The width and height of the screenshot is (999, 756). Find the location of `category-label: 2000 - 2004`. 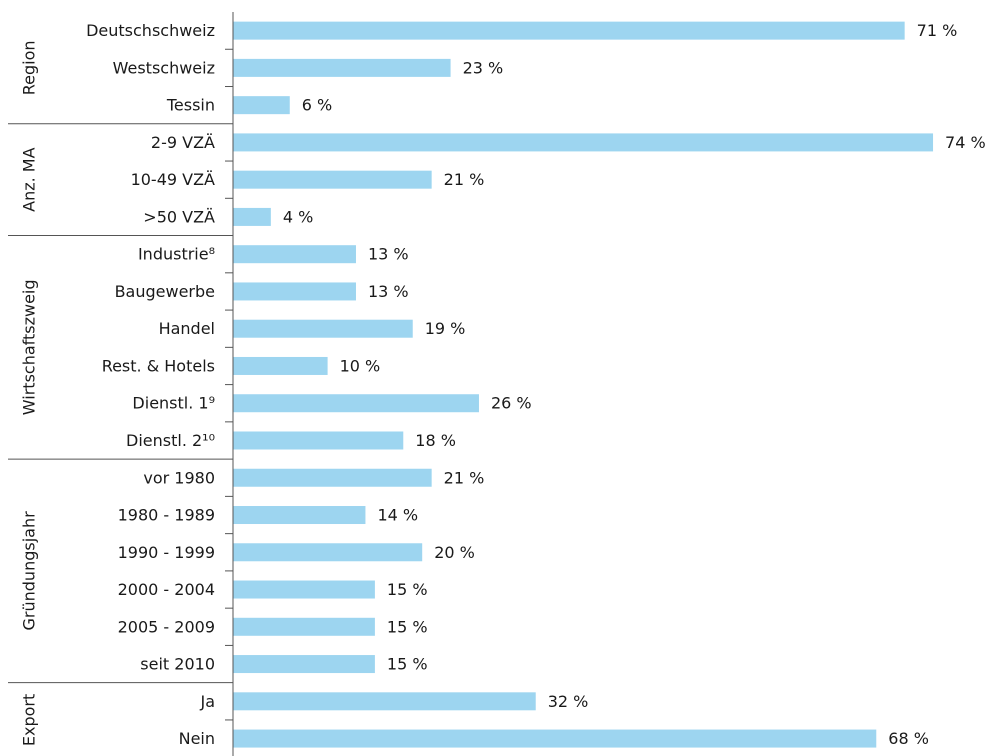

category-label: 2000 - 2004 is located at coordinates (166, 589).